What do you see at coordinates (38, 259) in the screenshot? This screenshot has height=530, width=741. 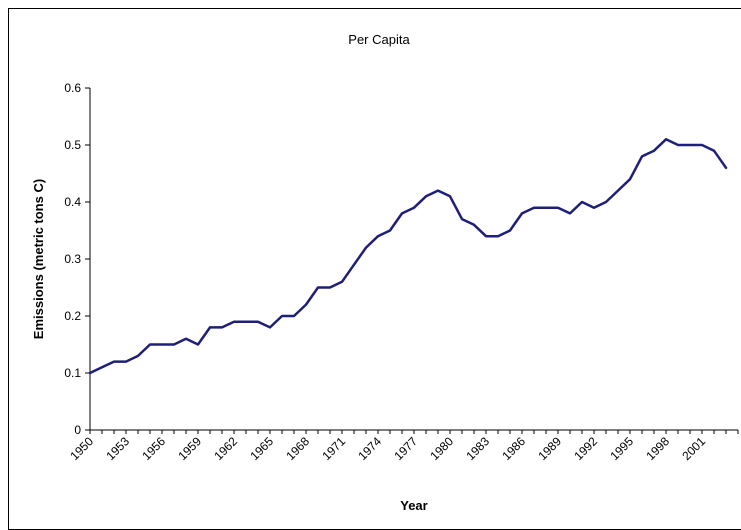 I see `y-axis-title: Emissions (metric tons C)` at bounding box center [38, 259].